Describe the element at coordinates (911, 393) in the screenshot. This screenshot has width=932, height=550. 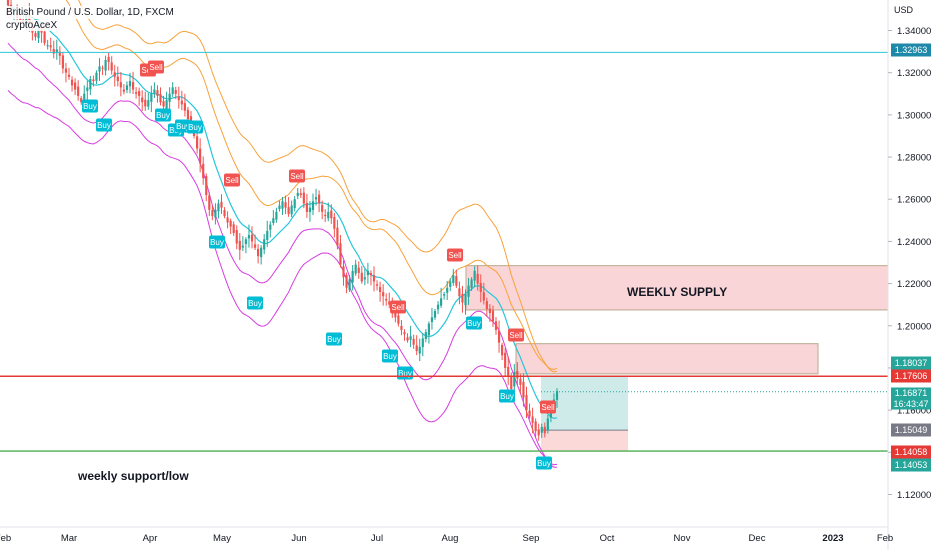
I see `price-axis-label-text: 1.16871` at that location.